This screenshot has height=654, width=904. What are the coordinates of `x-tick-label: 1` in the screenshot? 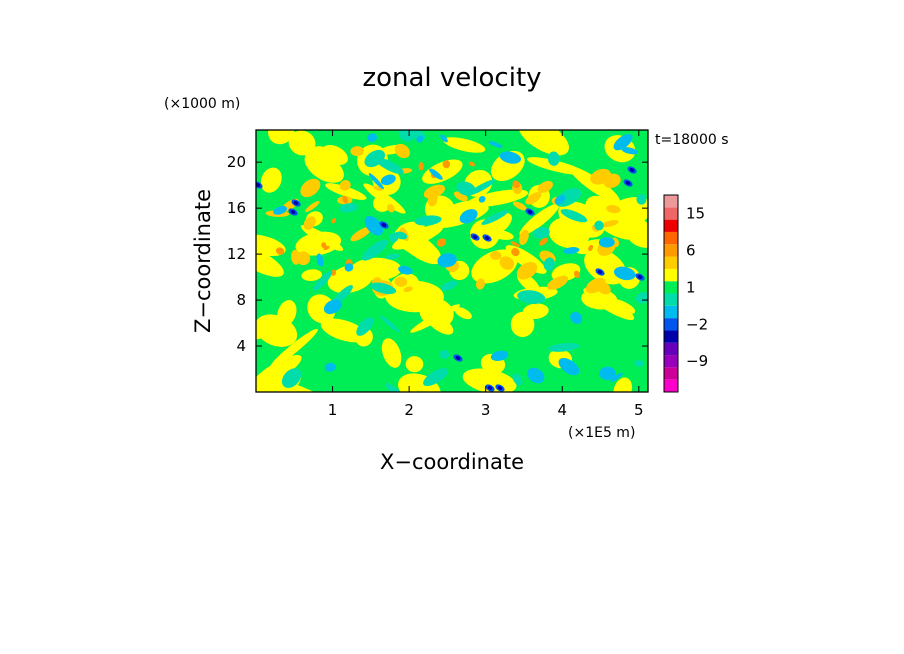 It's located at (333, 410).